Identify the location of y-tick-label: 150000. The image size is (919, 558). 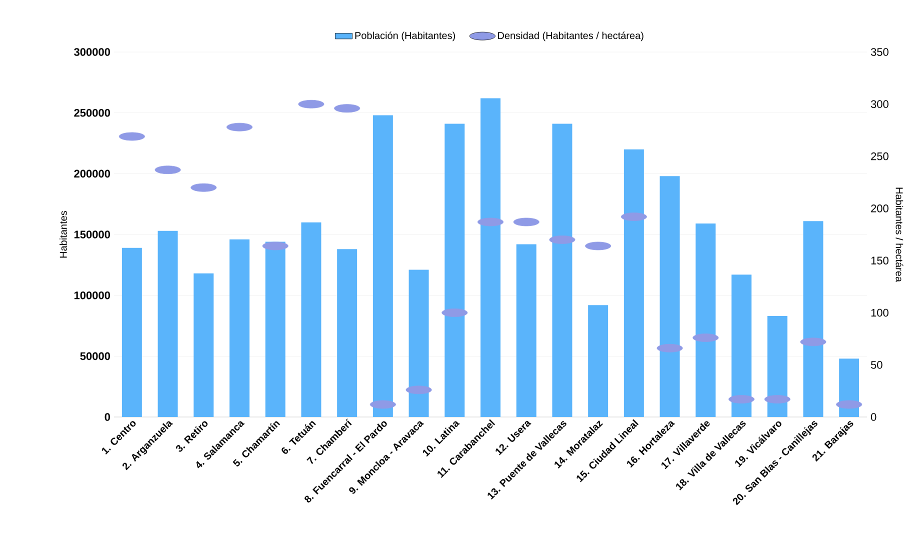
(92, 234).